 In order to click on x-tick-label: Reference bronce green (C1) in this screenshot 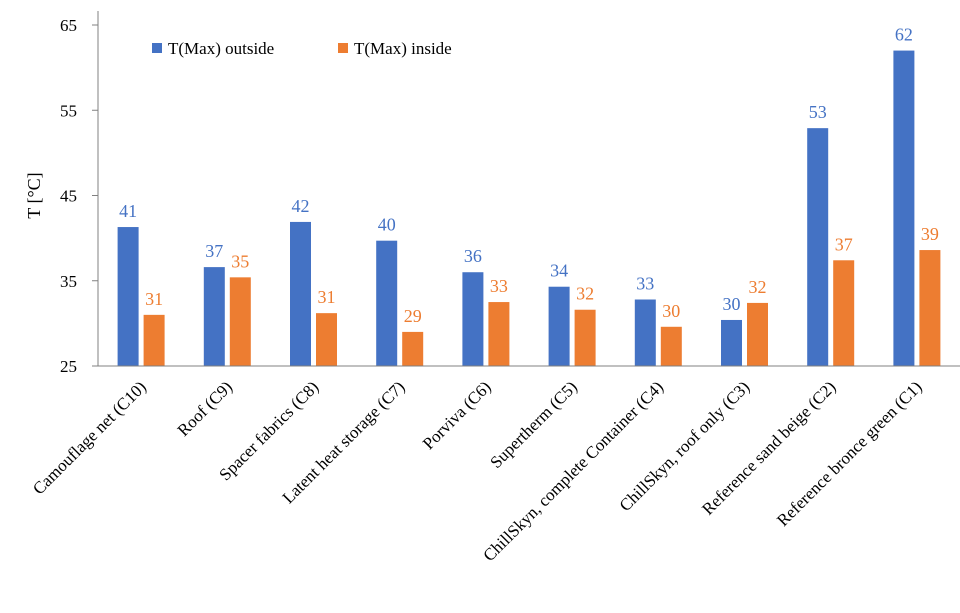, I will do `click(849, 453)`.